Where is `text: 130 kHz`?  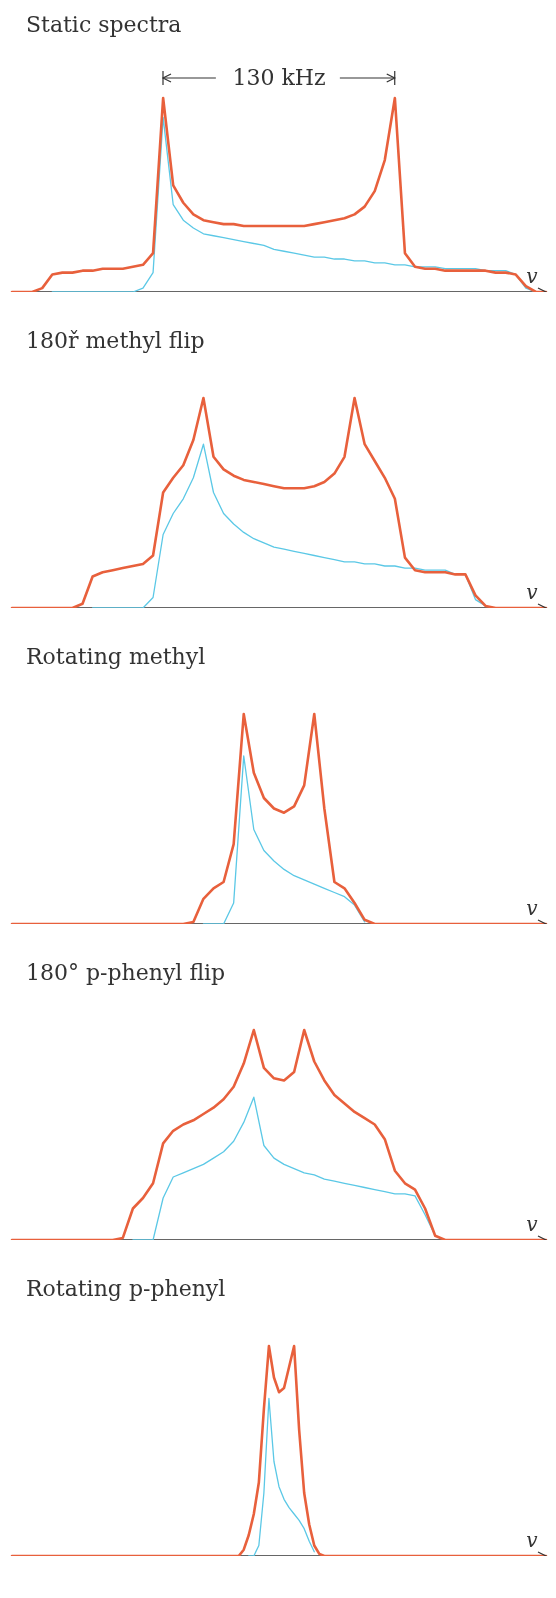
text: 130 kHz is located at coordinates (279, 78).